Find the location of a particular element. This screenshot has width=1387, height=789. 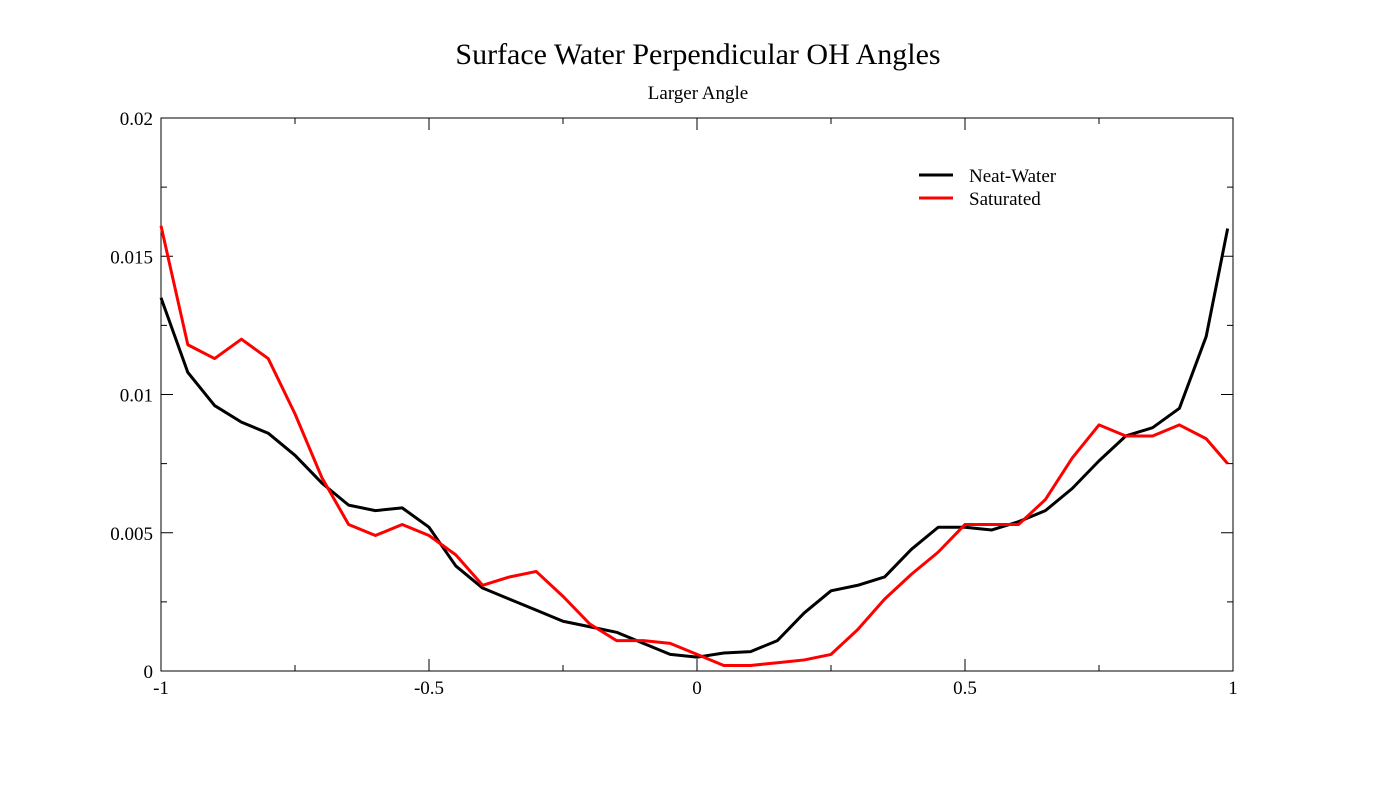

y-tick-label: 0.015 is located at coordinates (131, 257).